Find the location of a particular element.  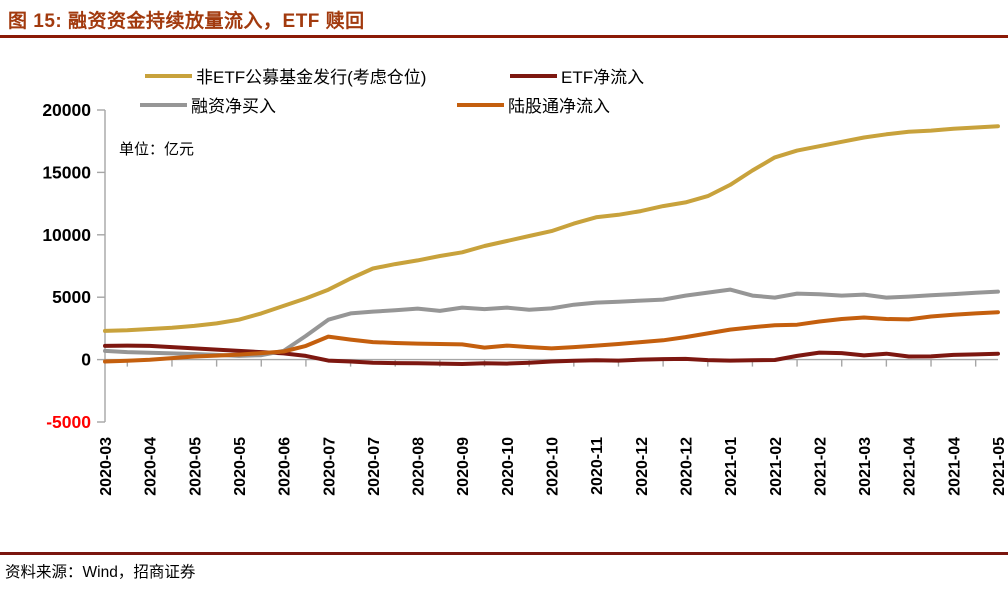

legend-label-northbound-net-inflow: 陆股通净流入 is located at coordinates (559, 106).